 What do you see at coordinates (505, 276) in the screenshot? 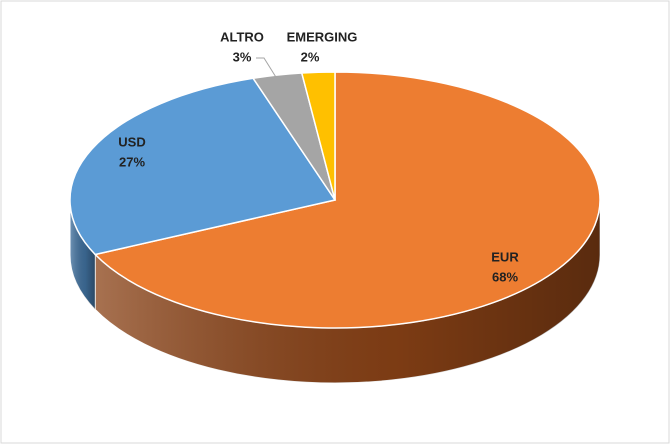
I see `value-label: 68%` at bounding box center [505, 276].